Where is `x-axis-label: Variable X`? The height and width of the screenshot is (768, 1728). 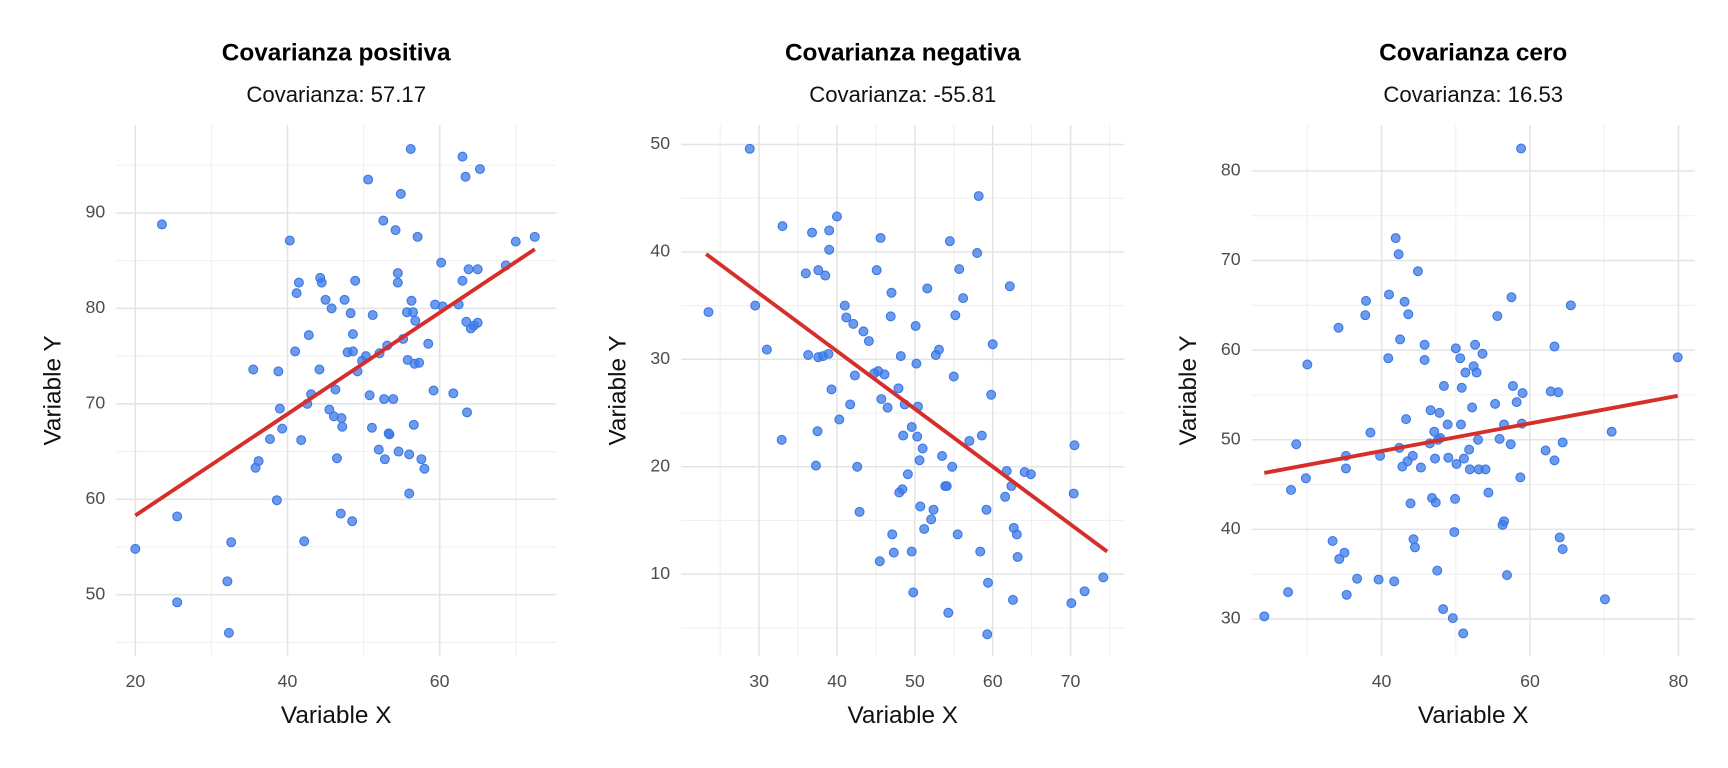
x-axis-label: Variable X is located at coordinates (1473, 715).